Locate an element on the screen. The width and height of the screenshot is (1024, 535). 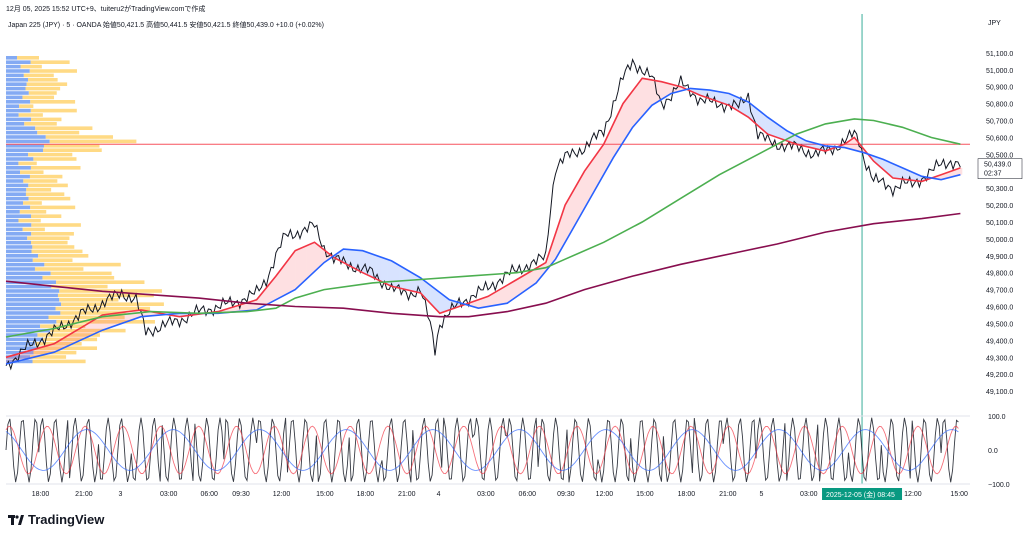
time-tick-label: 21:00 is located at coordinates (728, 494).